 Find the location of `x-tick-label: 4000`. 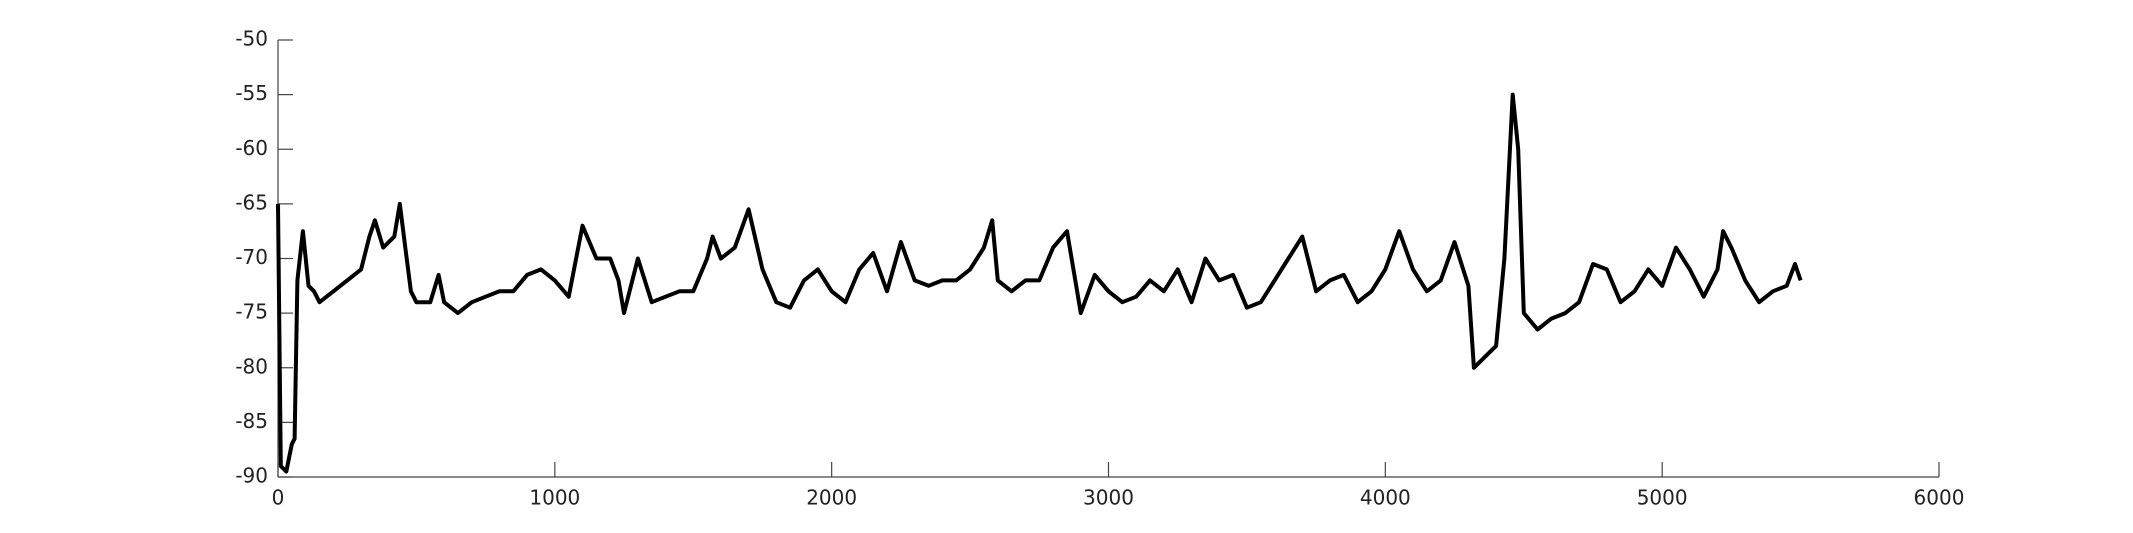

x-tick-label: 4000 is located at coordinates (1385, 498).